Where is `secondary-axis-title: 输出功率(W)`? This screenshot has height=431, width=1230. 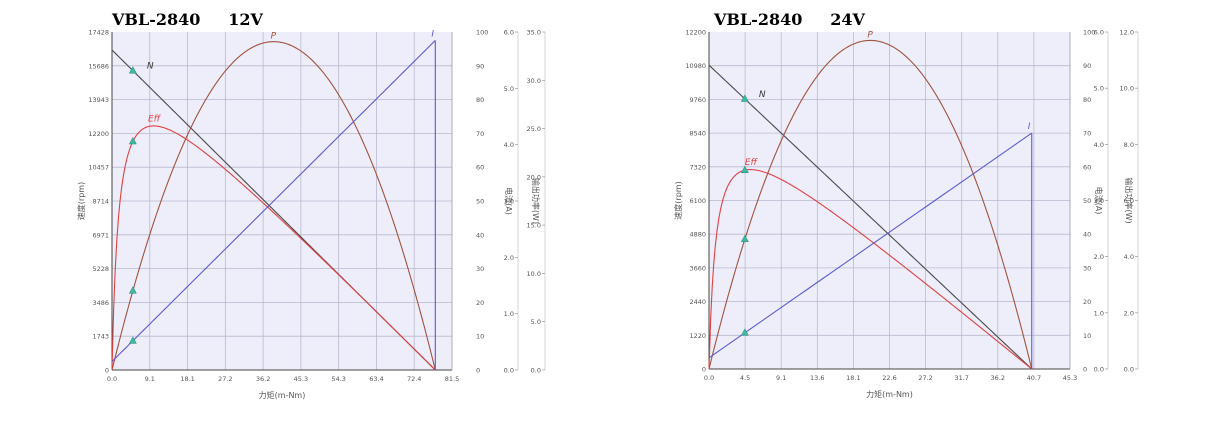
secondary-axis-title: 输出功率(W) is located at coordinates (1129, 200).